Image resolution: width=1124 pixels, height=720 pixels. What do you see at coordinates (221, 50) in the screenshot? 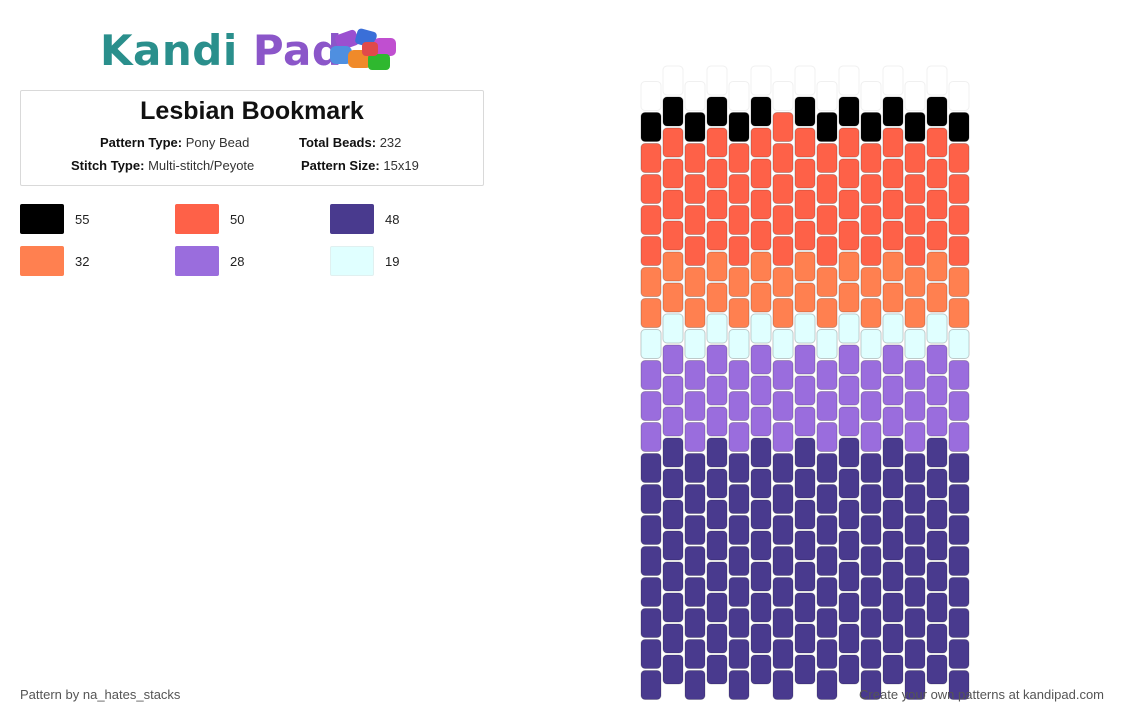
I see `logo-wordmark: Kandi Pad` at bounding box center [221, 50].